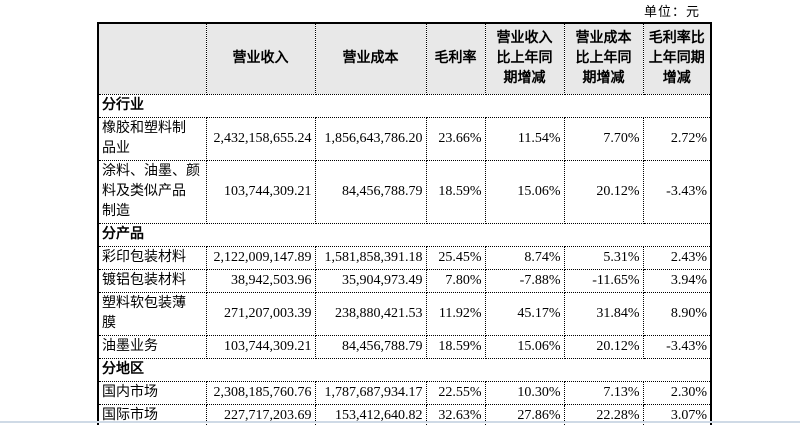  Describe the element at coordinates (370, 58) in the screenshot. I see `col-header-cost: 营业成本` at that location.